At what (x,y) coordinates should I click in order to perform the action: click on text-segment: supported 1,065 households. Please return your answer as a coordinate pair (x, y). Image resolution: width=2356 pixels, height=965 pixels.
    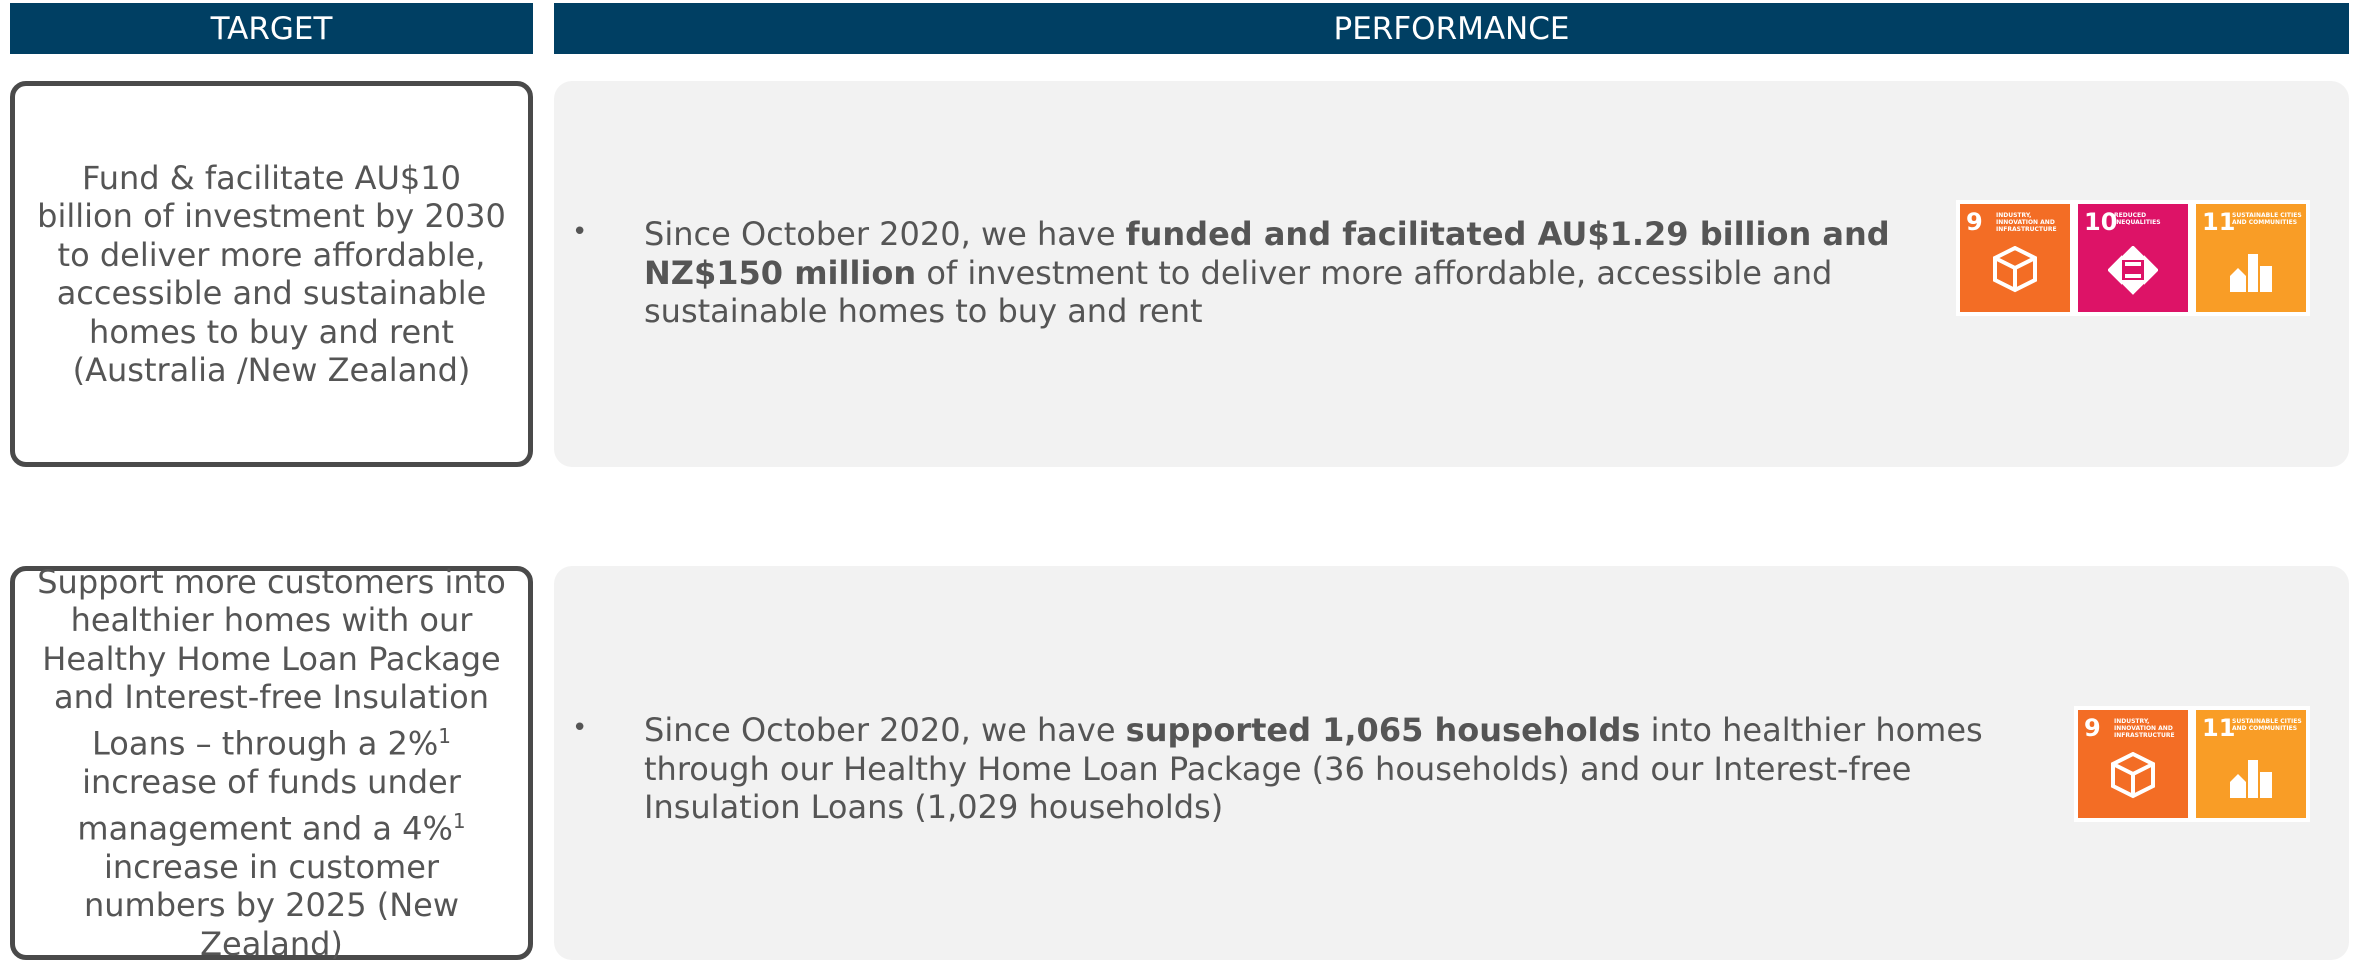
    Looking at the image, I should click on (1383, 730).